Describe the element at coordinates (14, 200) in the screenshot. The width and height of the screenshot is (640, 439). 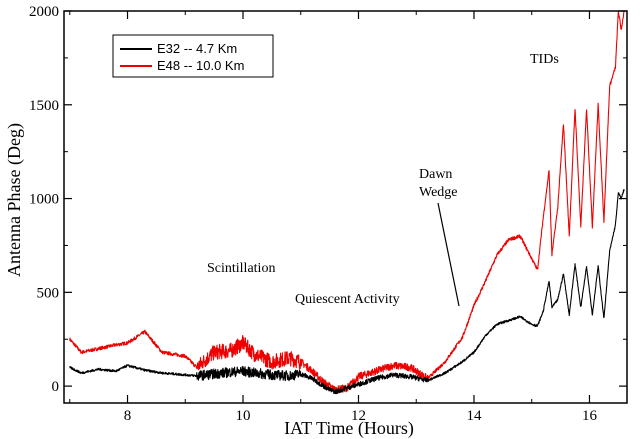
I see `y-axis-title: Antenna Phase (Deg)` at that location.